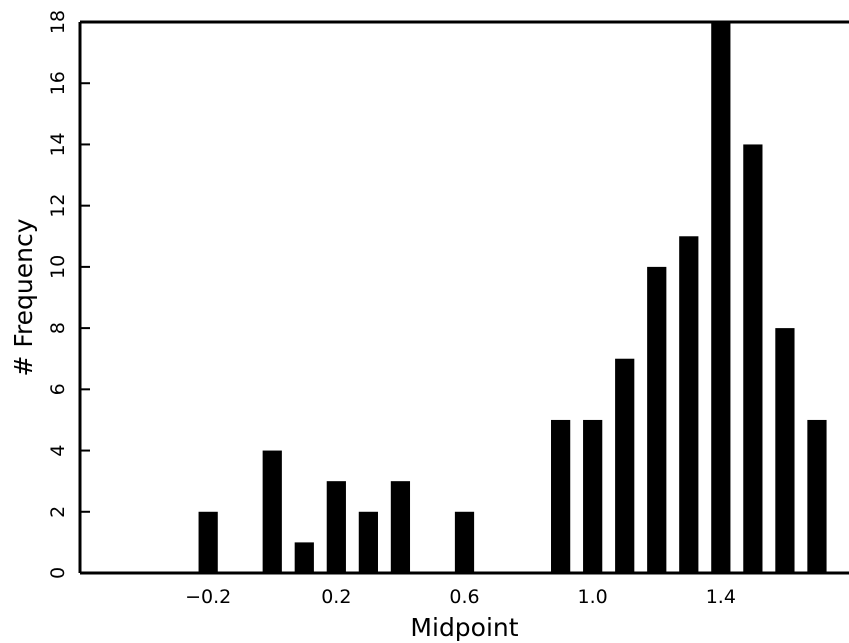 The image size is (849, 643). I want to click on y-tick-label: 10, so click(58, 267).